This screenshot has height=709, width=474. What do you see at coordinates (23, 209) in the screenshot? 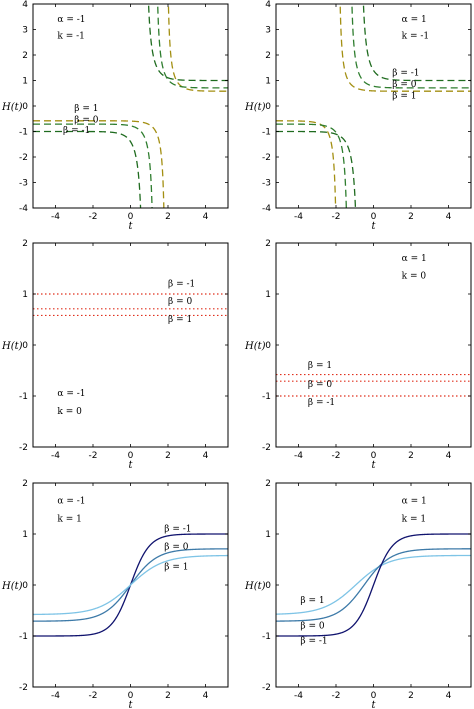
I see `y-tick-label: -4` at bounding box center [23, 209].